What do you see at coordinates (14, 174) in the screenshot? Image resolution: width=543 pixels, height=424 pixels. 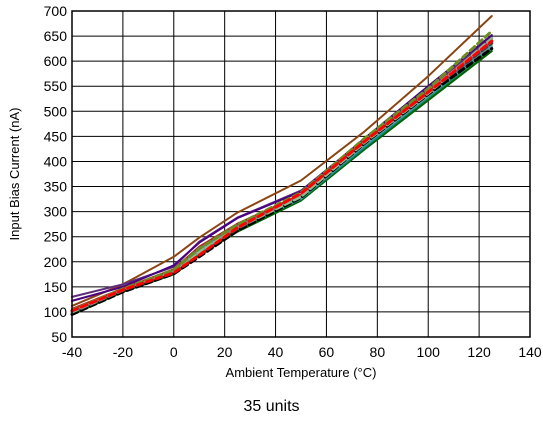 I see `y-axis-title: Input Bias Current (nA)` at bounding box center [14, 174].